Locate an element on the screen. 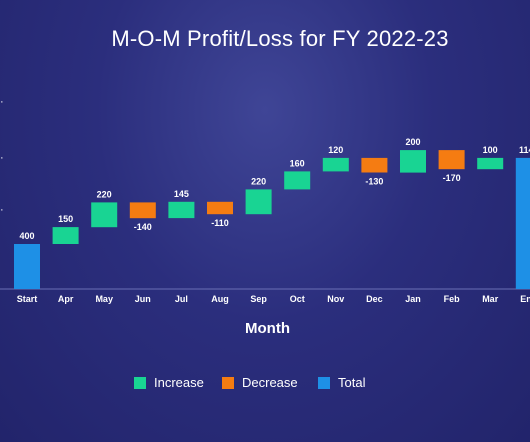  legend-label-increase: Increase is located at coordinates (179, 382).